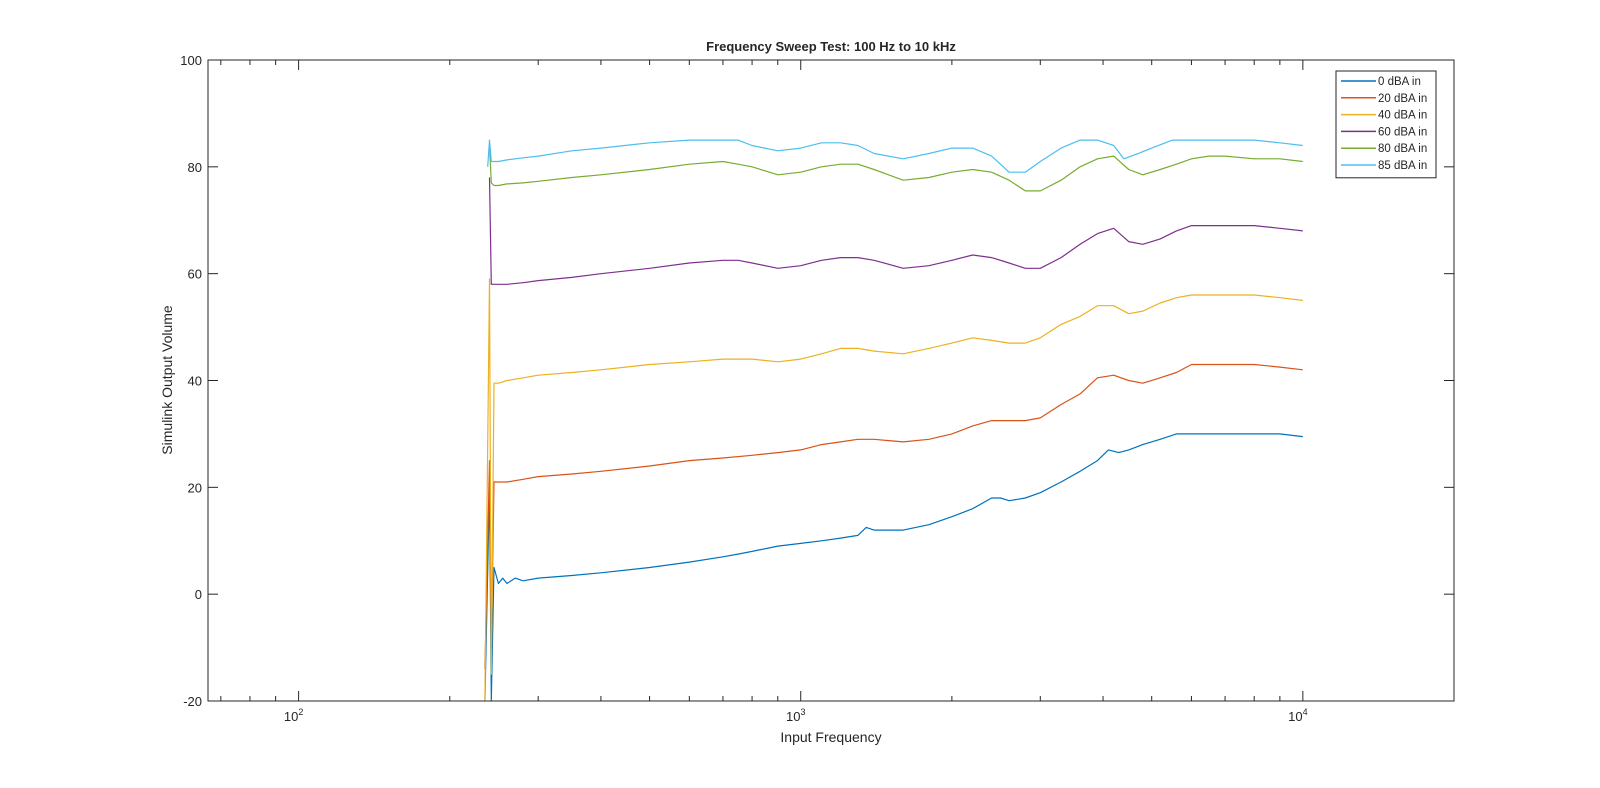  What do you see at coordinates (191, 60) in the screenshot?
I see `y-tick-label: 100` at bounding box center [191, 60].